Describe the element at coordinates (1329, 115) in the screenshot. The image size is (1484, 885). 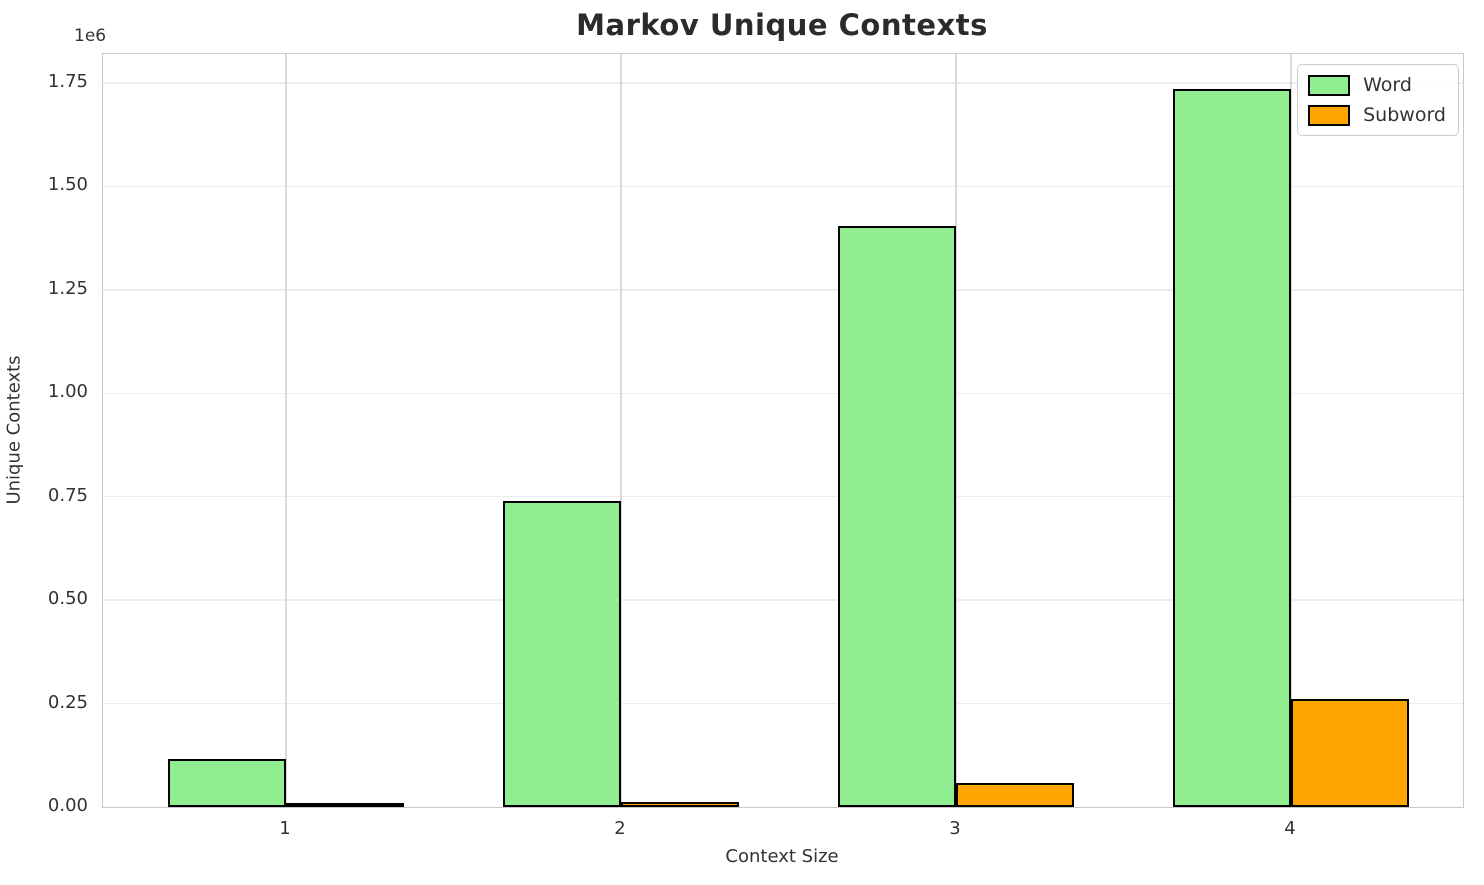
I see `subword-swatch-icon` at that location.